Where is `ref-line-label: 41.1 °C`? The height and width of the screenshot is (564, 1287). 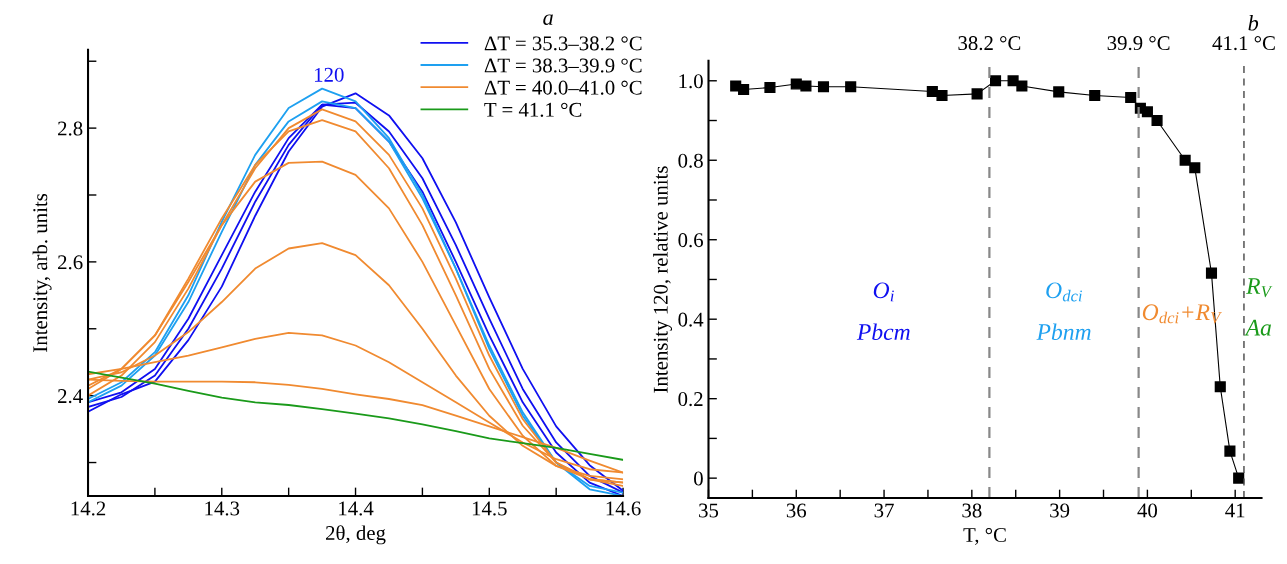
ref-line-label: 41.1 °C is located at coordinates (1243, 43).